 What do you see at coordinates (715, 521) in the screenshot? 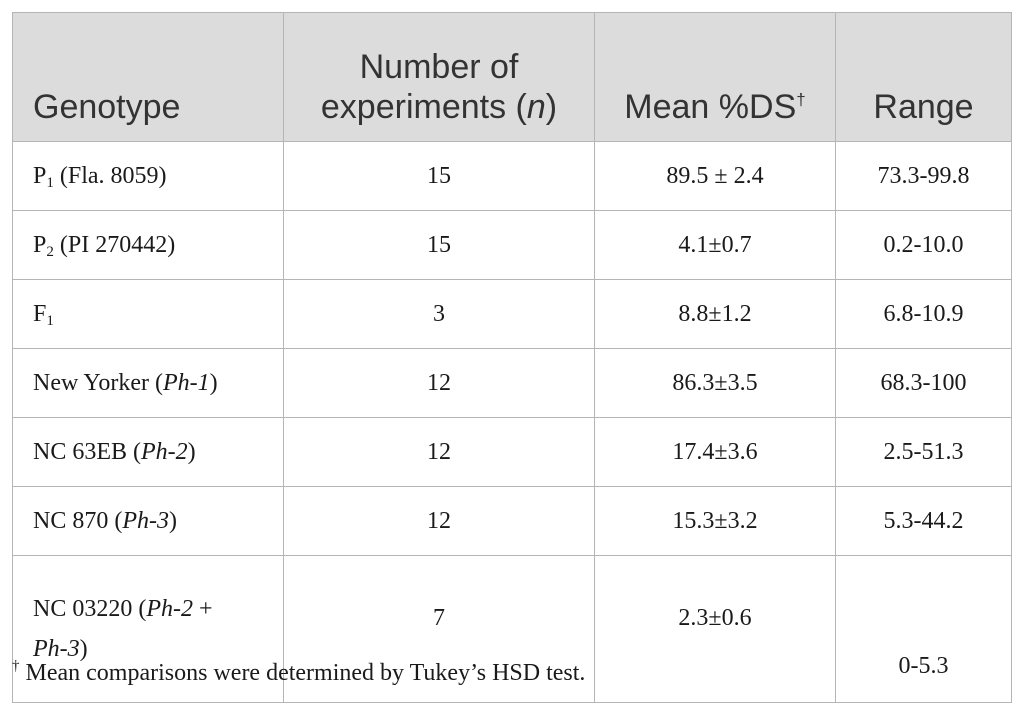
I see `cell-mean: 15.3±3.2` at bounding box center [715, 521].